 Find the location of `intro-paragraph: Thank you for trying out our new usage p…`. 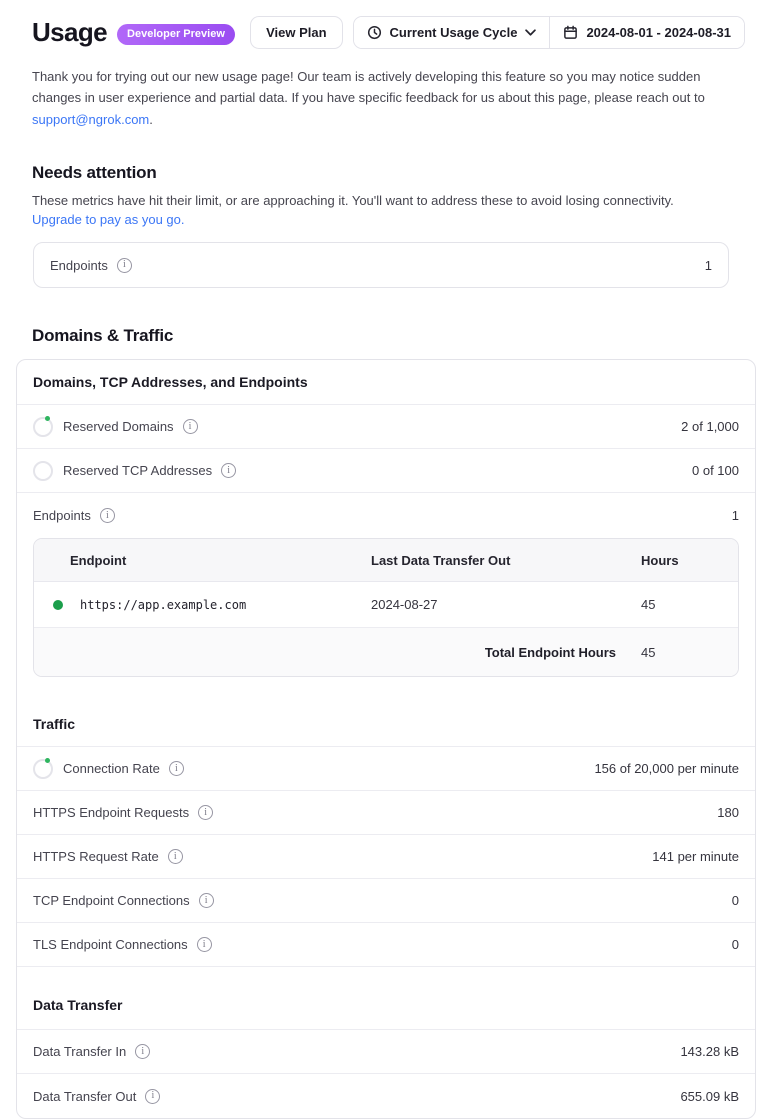

intro-paragraph: Thank you for trying out our new usage p… is located at coordinates (386, 98).